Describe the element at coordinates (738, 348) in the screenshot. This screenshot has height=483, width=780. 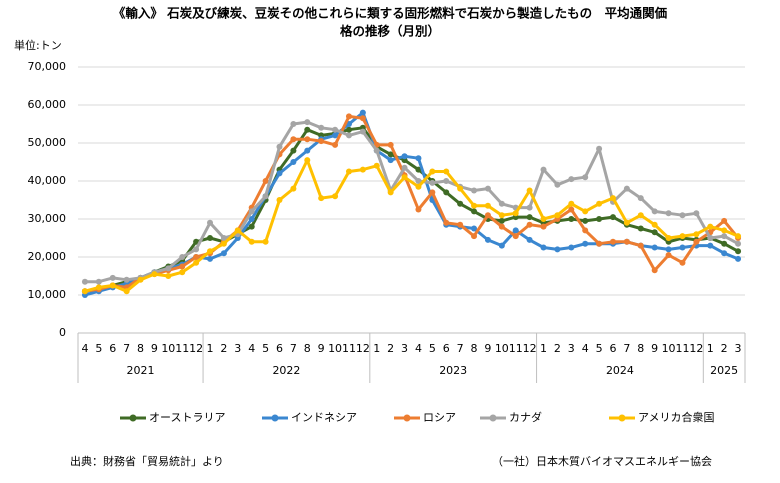
I see `x-tick-label: 3` at that location.